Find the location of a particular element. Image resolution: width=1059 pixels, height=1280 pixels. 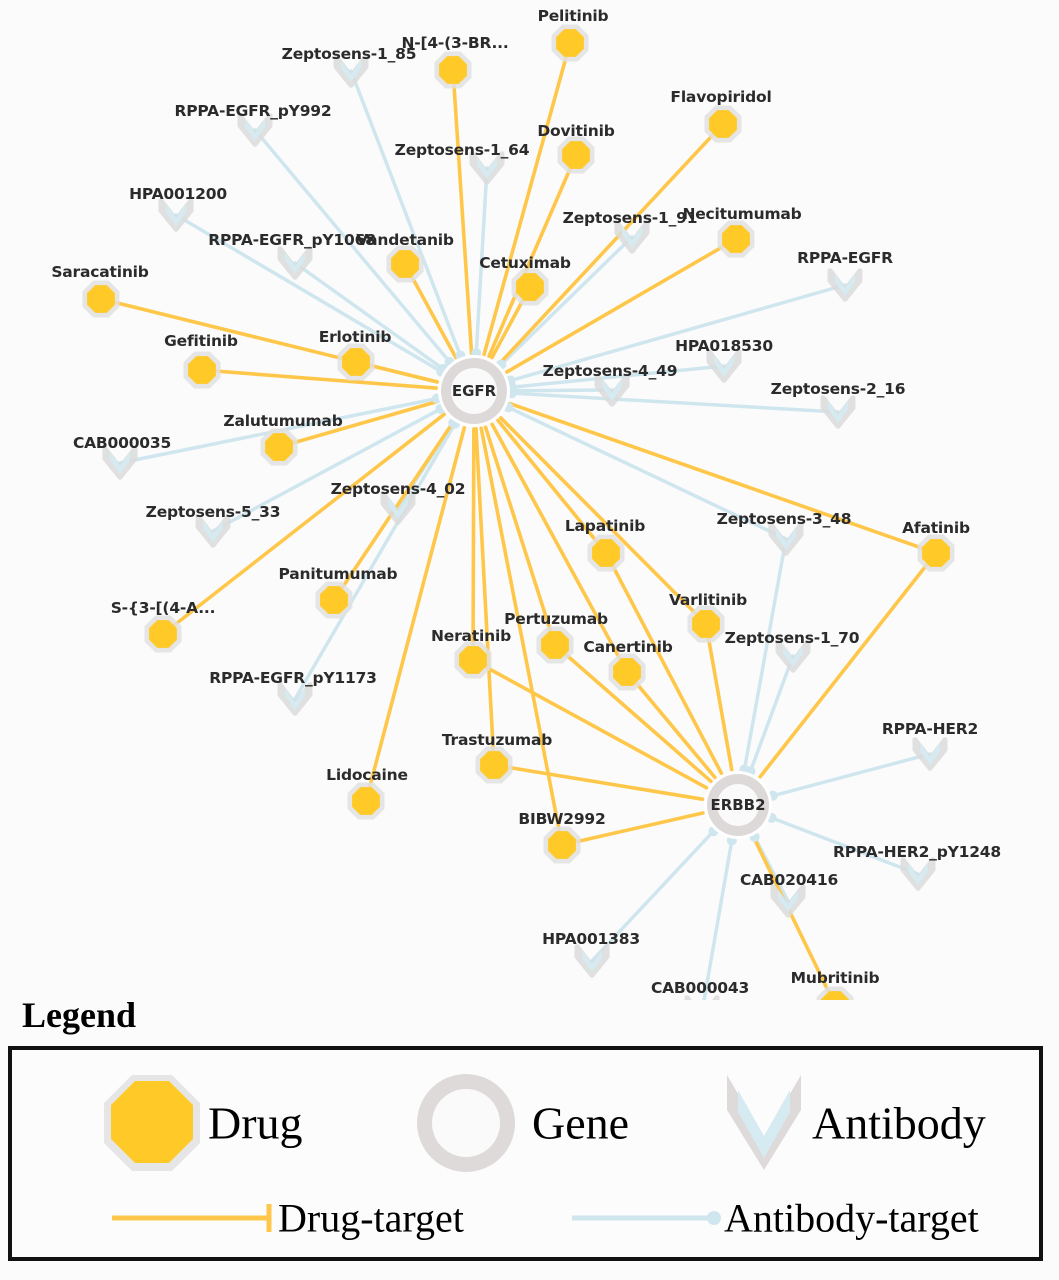

legend-label-antibody: Antibody is located at coordinates (899, 1123).